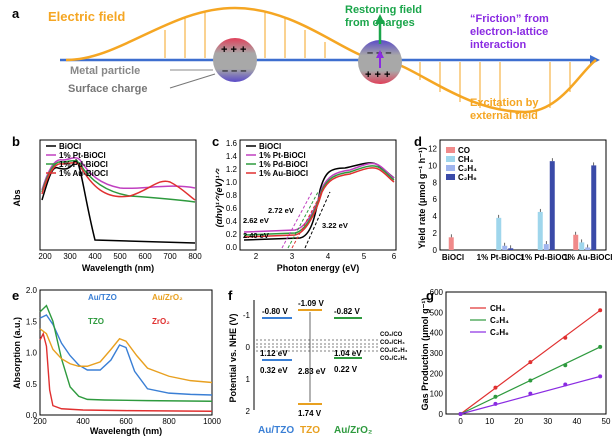  I want to click on vb-label: 0.32 eV, so click(274, 370).